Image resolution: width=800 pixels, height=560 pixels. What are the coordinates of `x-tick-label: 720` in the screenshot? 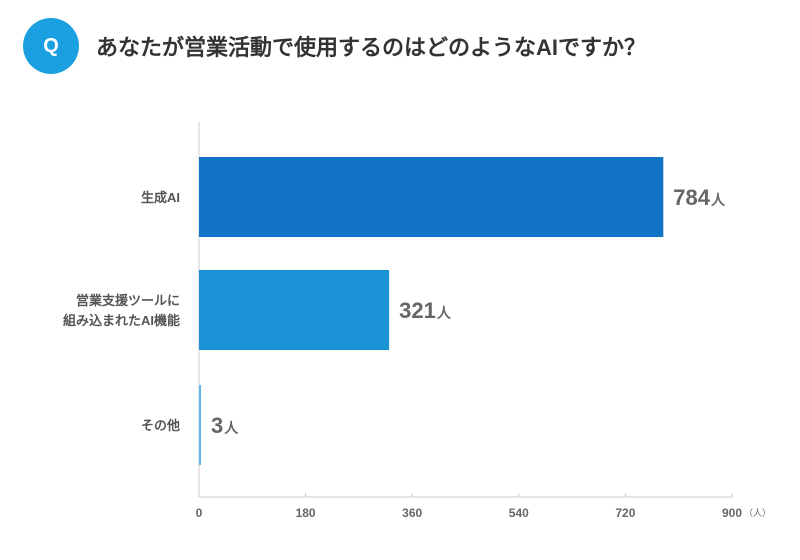 It's located at (625, 513).